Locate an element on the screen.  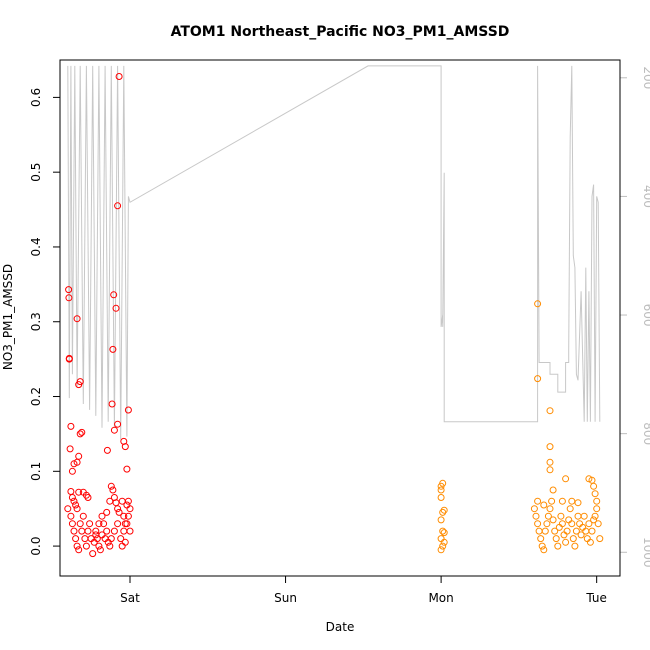
y-tick-label: 0.0 is located at coordinates (36, 546).